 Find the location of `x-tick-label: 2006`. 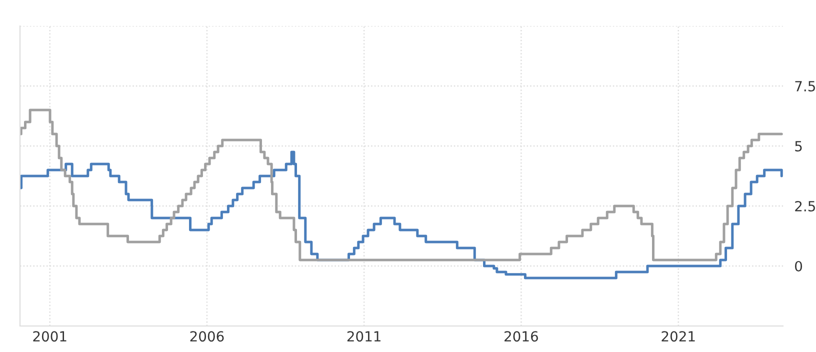

x-tick-label: 2006 is located at coordinates (207, 336).